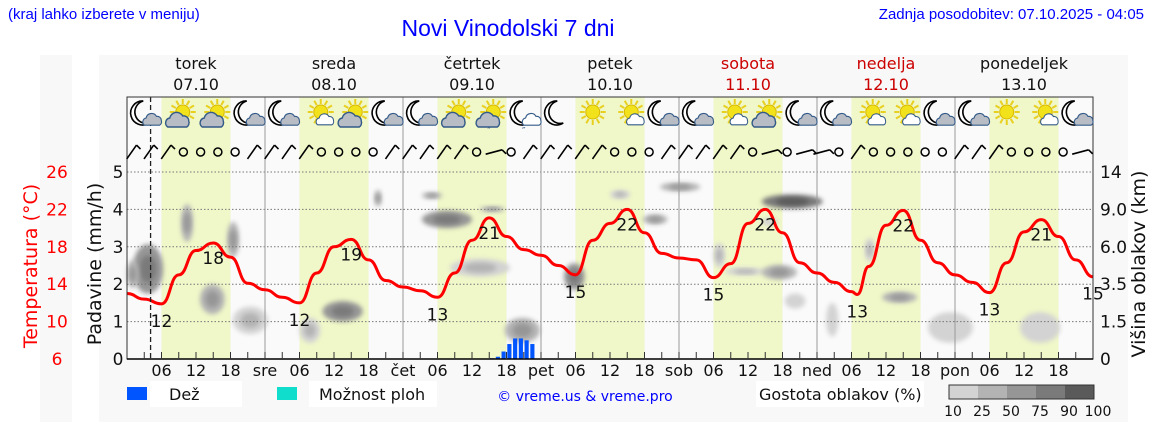 The height and width of the screenshot is (443, 1152). I want to click on density-level-label: 25, so click(982, 412).